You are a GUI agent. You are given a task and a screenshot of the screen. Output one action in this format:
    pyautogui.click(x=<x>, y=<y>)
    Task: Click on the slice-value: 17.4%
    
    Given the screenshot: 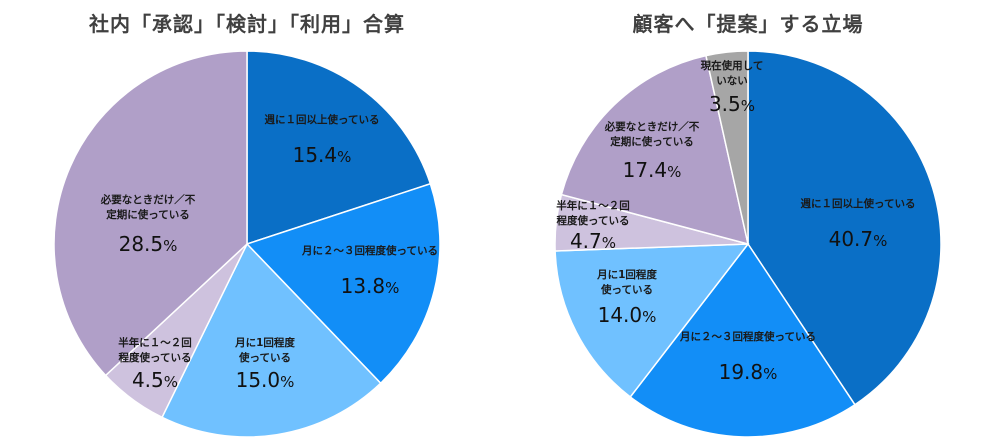 What is the action you would take?
    pyautogui.click(x=652, y=170)
    